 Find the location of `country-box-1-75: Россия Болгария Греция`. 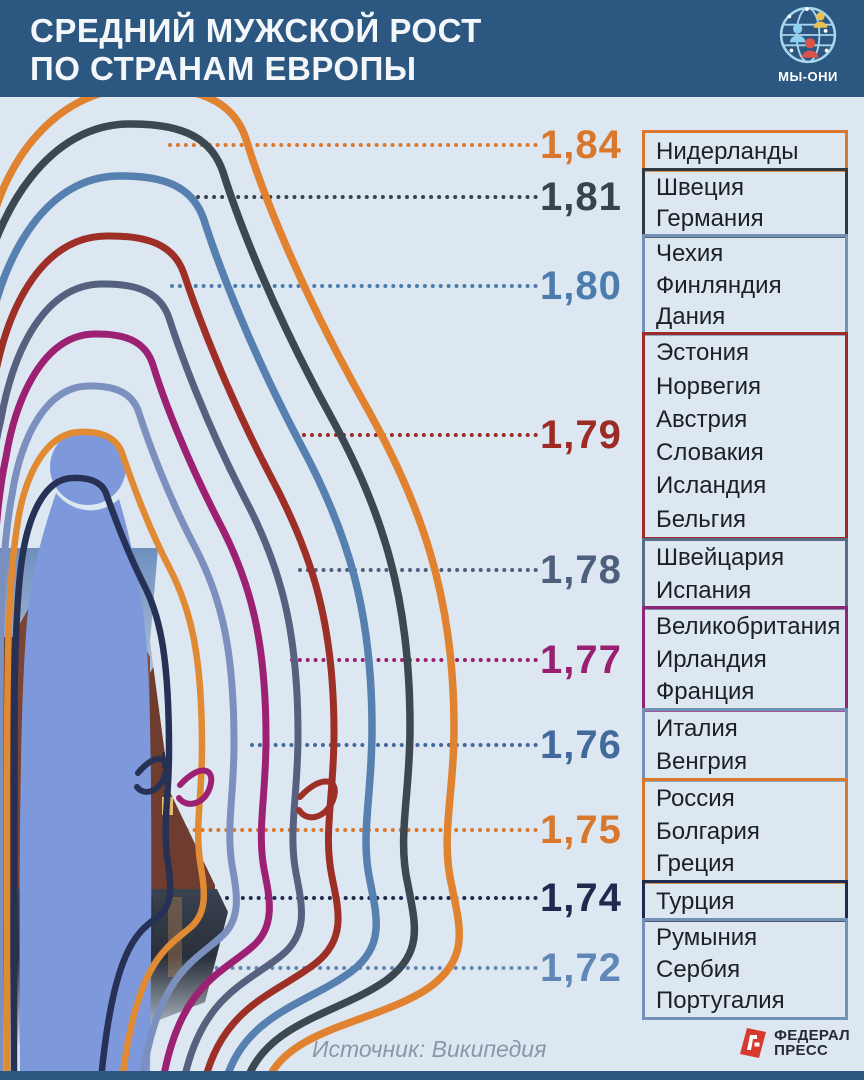

country-box-1-75: Россия Болгария Греция is located at coordinates (745, 831).